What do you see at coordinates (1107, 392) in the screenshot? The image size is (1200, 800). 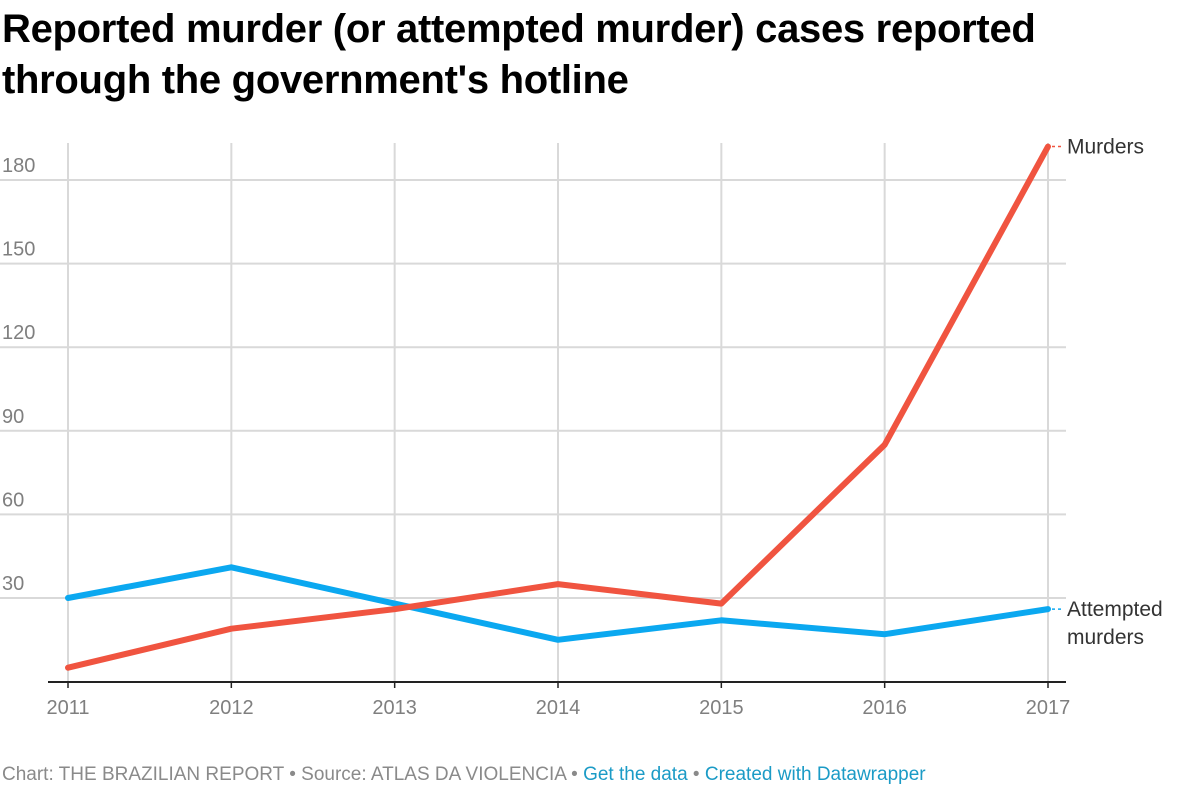 I see `series-direct-labels: Attempted murders Murders` at bounding box center [1107, 392].